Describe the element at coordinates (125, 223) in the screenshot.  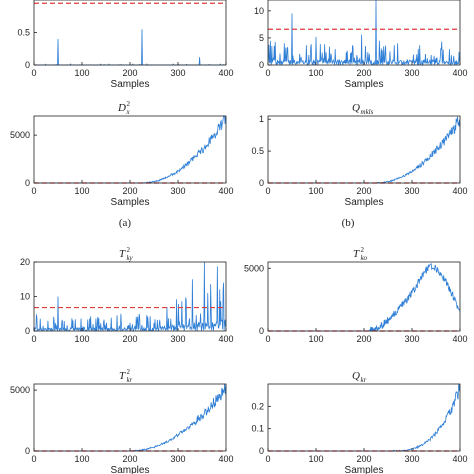
I see `panel-label-a: (a)` at that location.